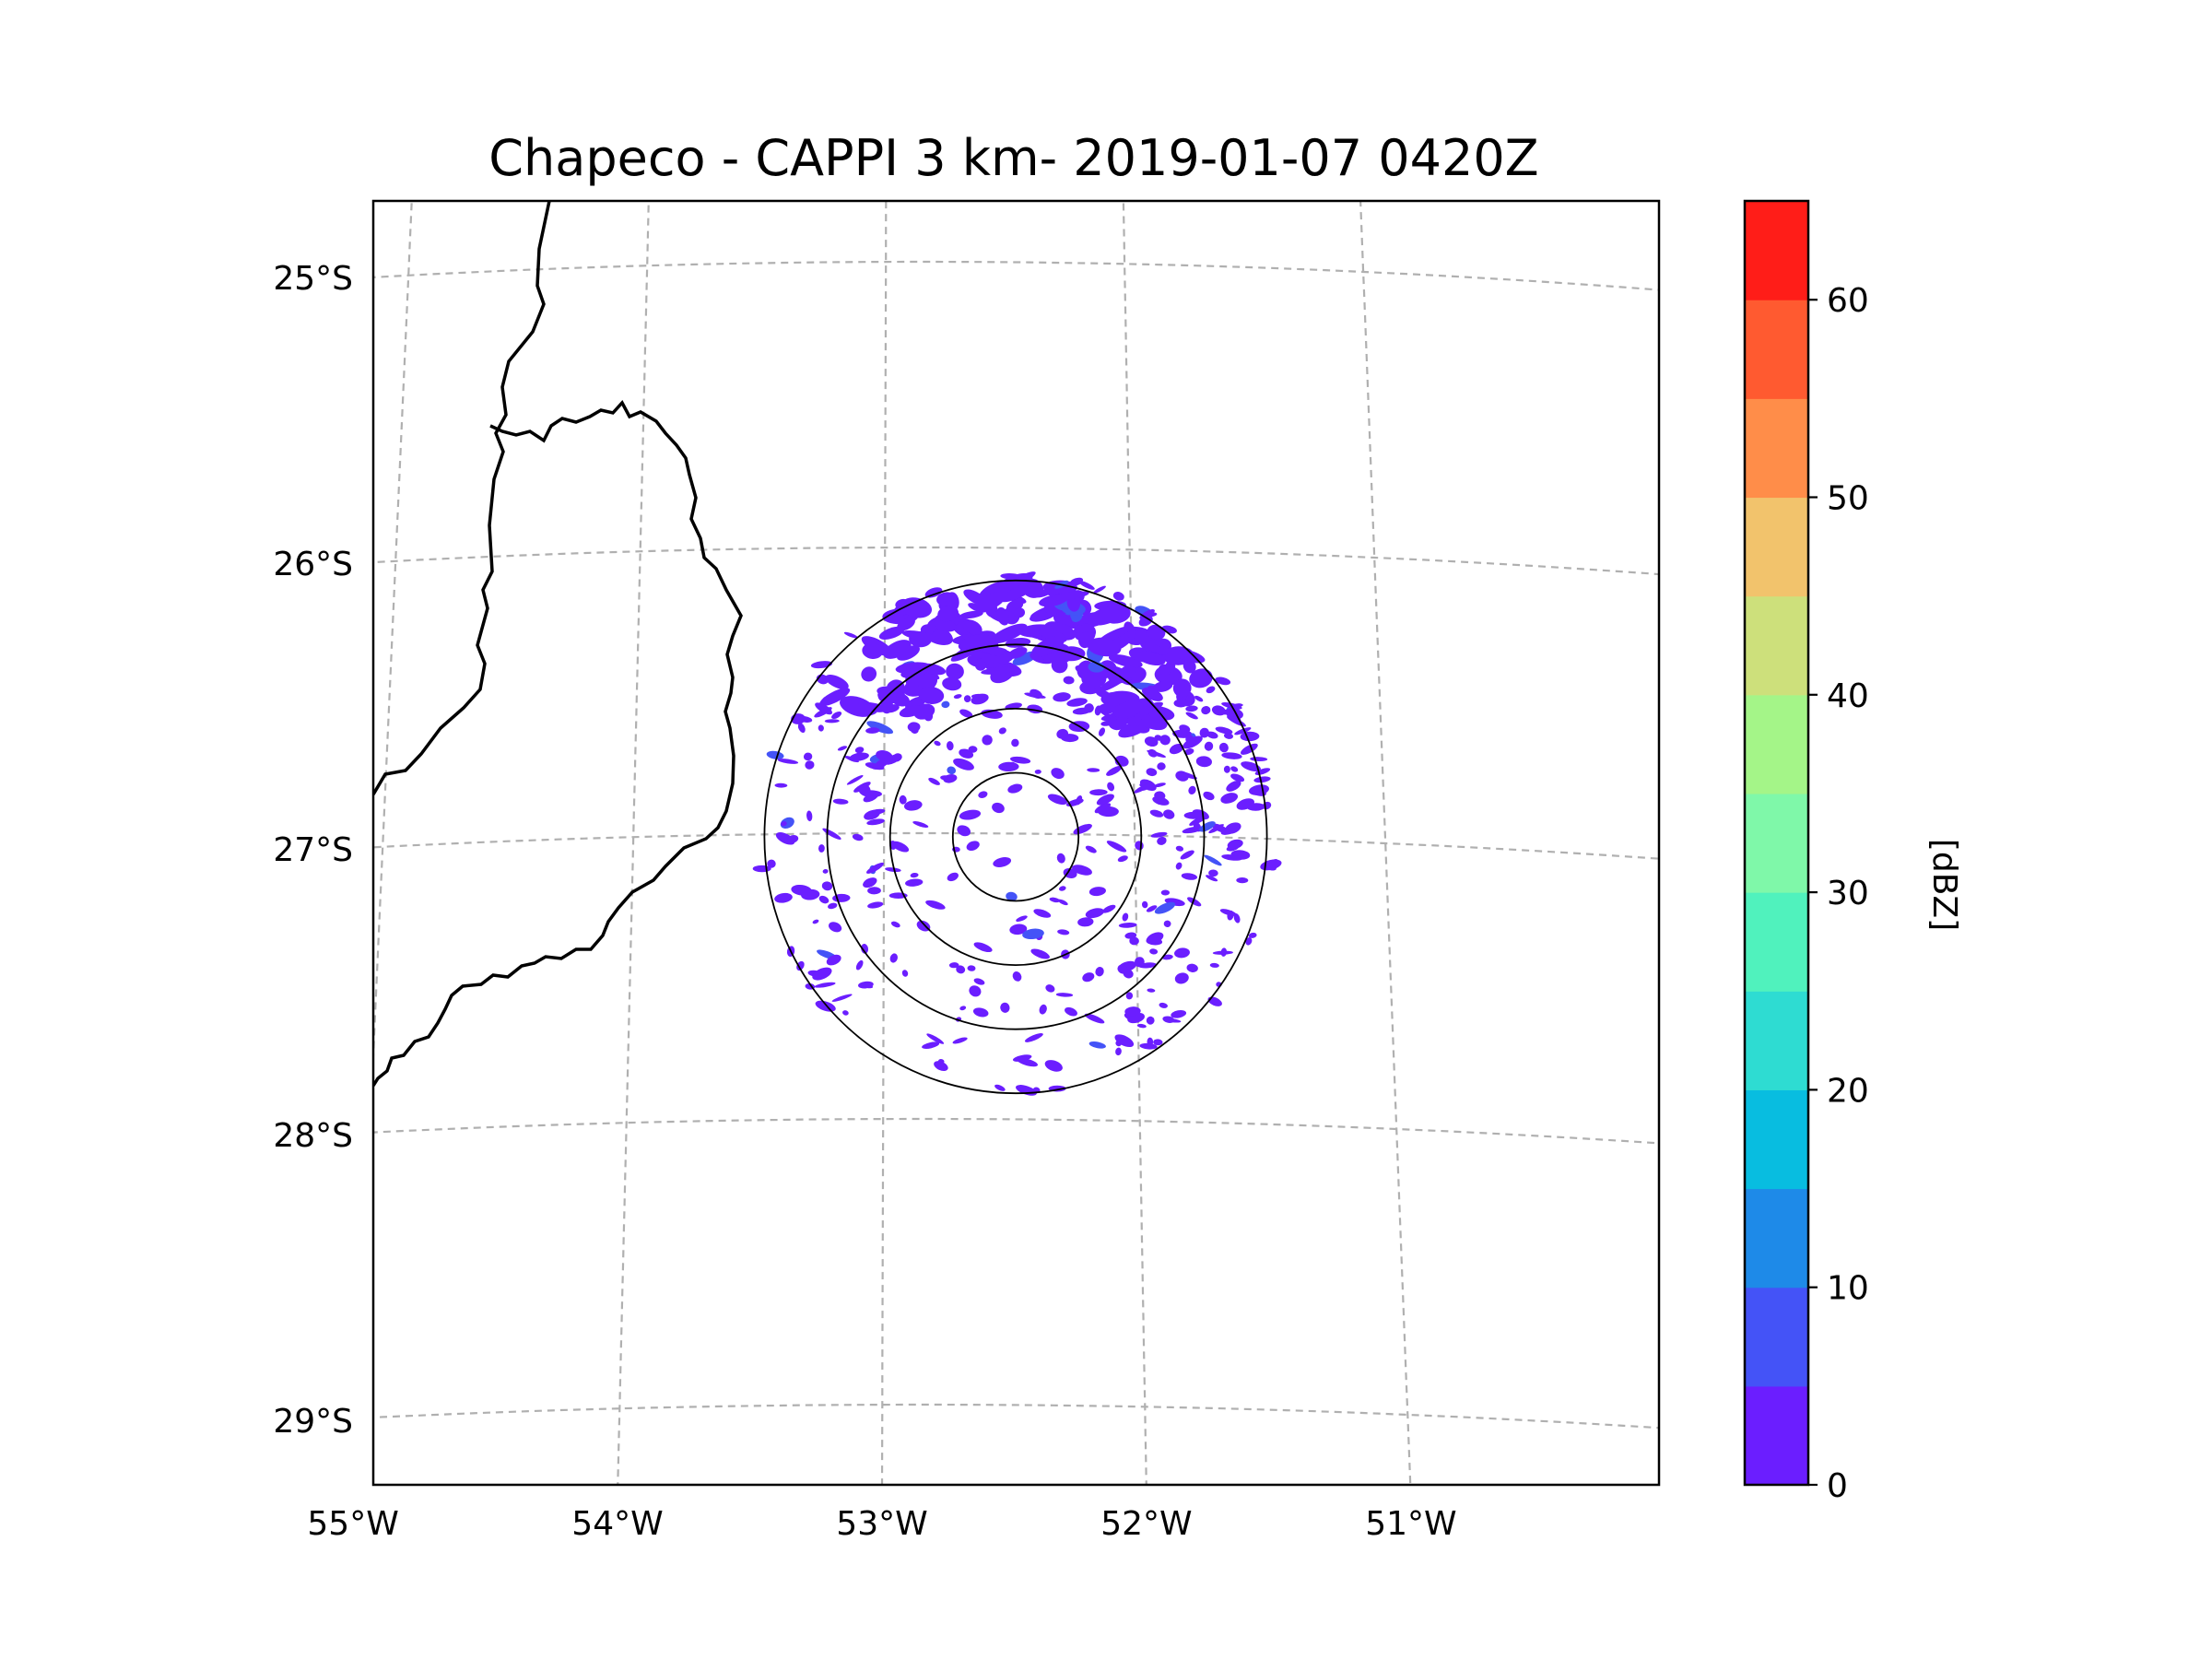 The image size is (2212, 1659). Describe the element at coordinates (313, 850) in the screenshot. I see `lat-tick-label: 27°S` at that location.